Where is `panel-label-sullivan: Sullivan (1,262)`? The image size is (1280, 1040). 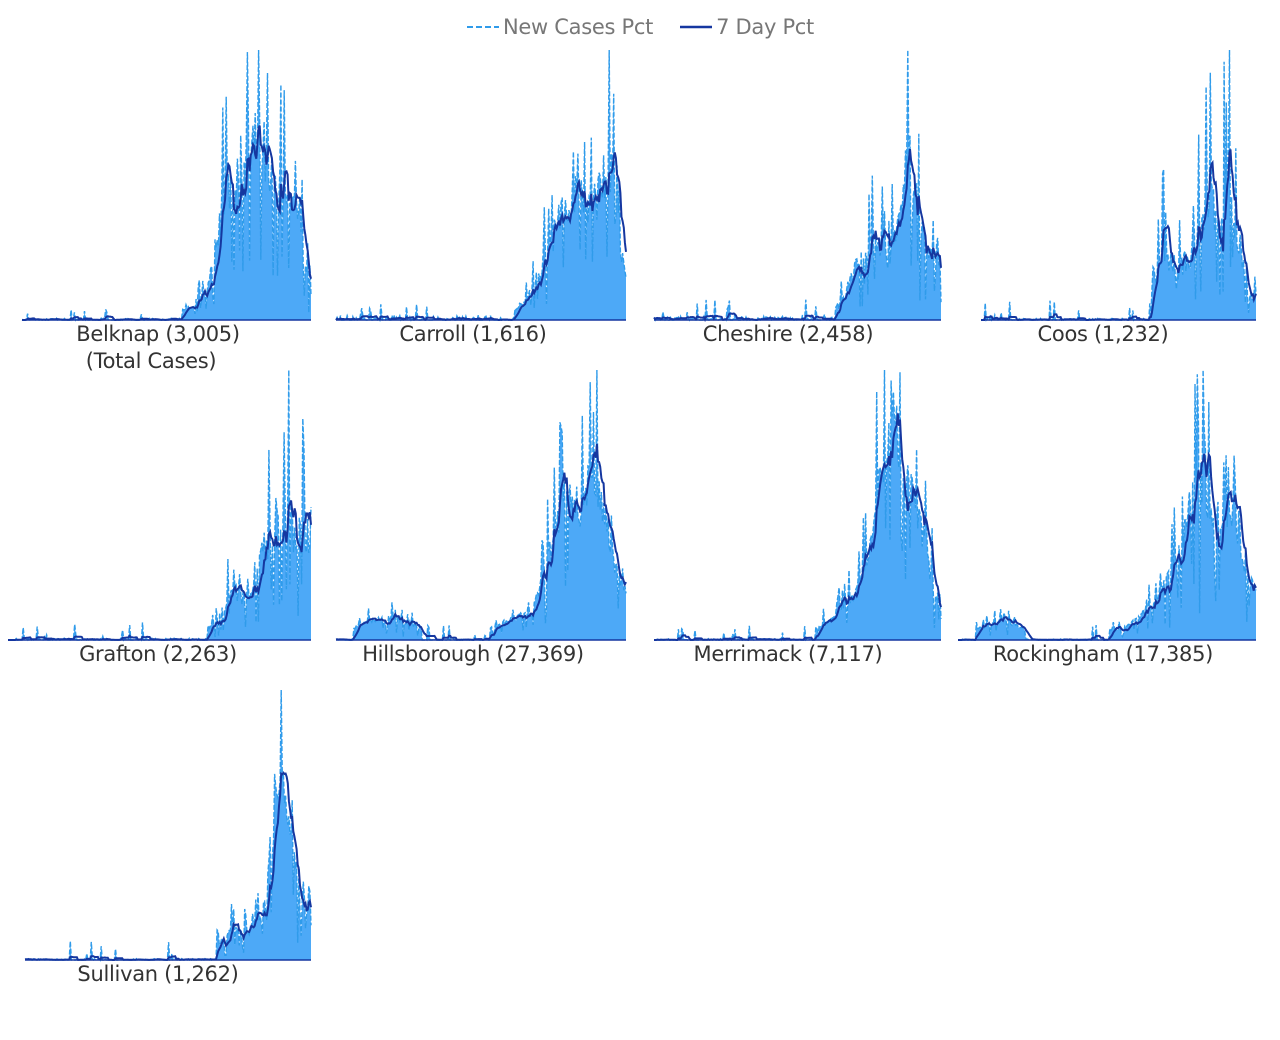
panel-label-sullivan: Sullivan (1,262) is located at coordinates (158, 974).